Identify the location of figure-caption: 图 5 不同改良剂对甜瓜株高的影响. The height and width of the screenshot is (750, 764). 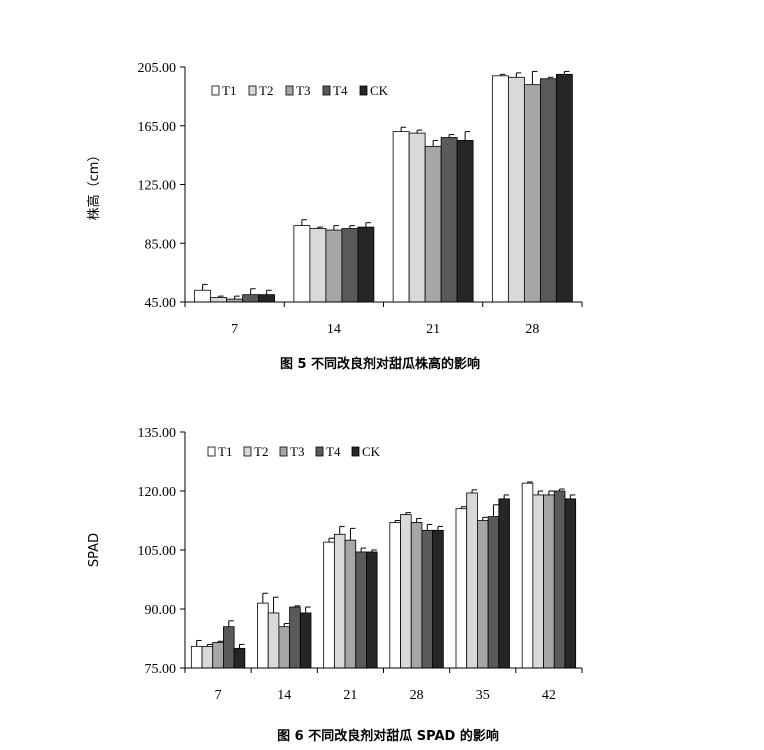
(380, 364).